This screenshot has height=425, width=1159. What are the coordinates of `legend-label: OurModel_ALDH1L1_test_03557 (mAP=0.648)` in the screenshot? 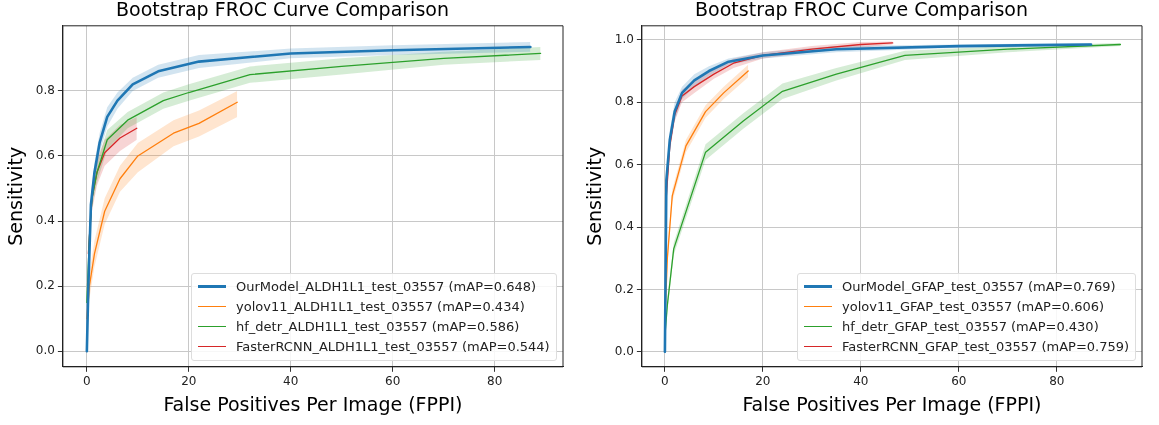 It's located at (386, 286).